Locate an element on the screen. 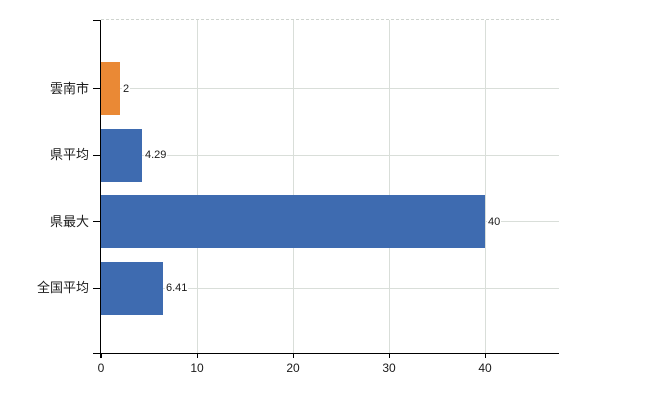  category-label: 全国平均 is located at coordinates (62, 287).